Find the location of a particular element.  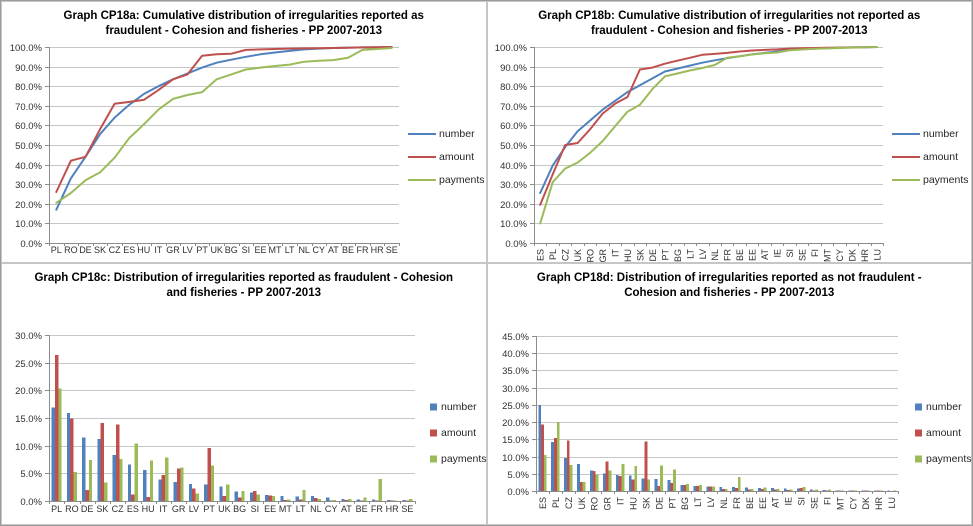

legend-item-payments: payments is located at coordinates (446, 180).